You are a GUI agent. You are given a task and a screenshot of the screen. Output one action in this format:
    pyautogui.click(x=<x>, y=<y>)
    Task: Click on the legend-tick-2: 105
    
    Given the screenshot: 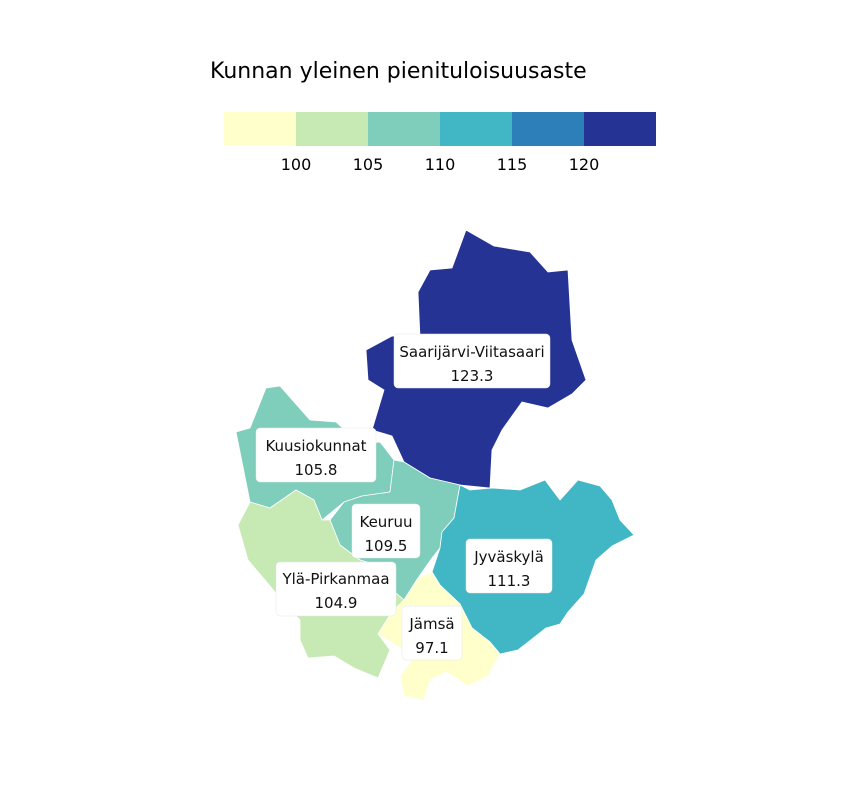 What is the action you would take?
    pyautogui.click(x=368, y=164)
    